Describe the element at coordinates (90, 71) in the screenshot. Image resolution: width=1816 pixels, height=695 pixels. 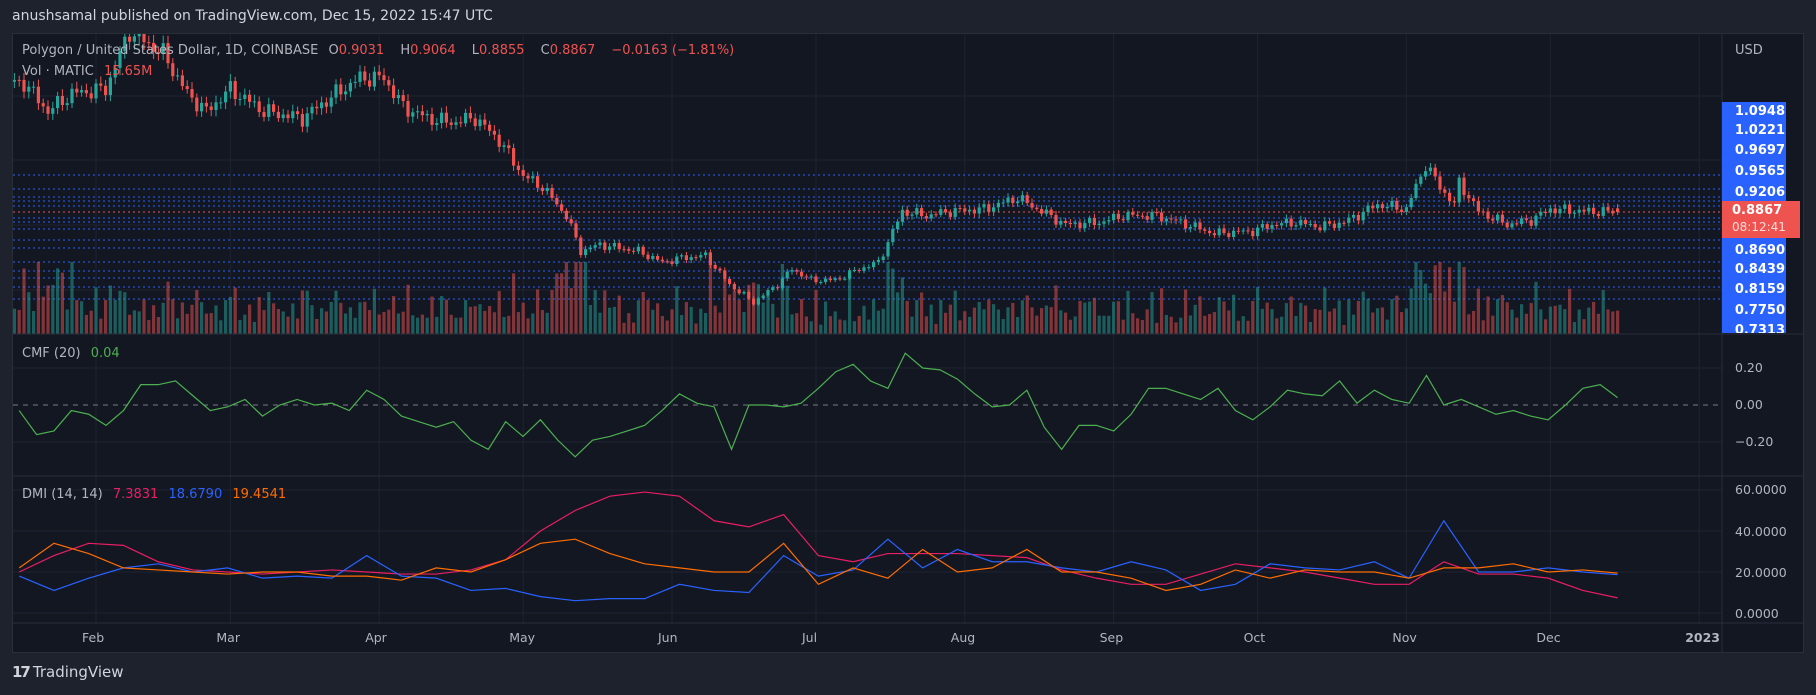
I see `volume-legend: Vol · MATIC 15.65M` at that location.